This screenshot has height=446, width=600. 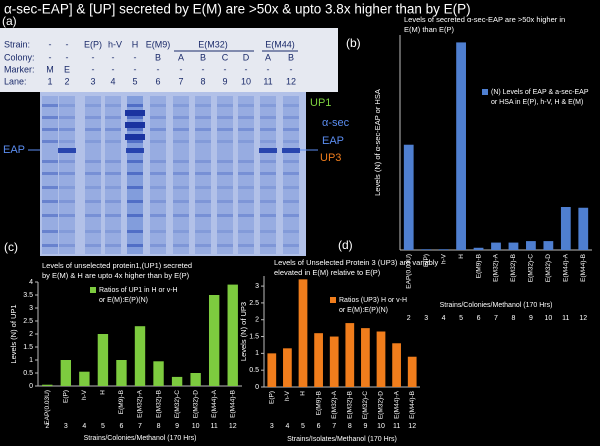 What do you see at coordinates (353, 43) in the screenshot?
I see `panel-label: (b)` at bounding box center [353, 43].